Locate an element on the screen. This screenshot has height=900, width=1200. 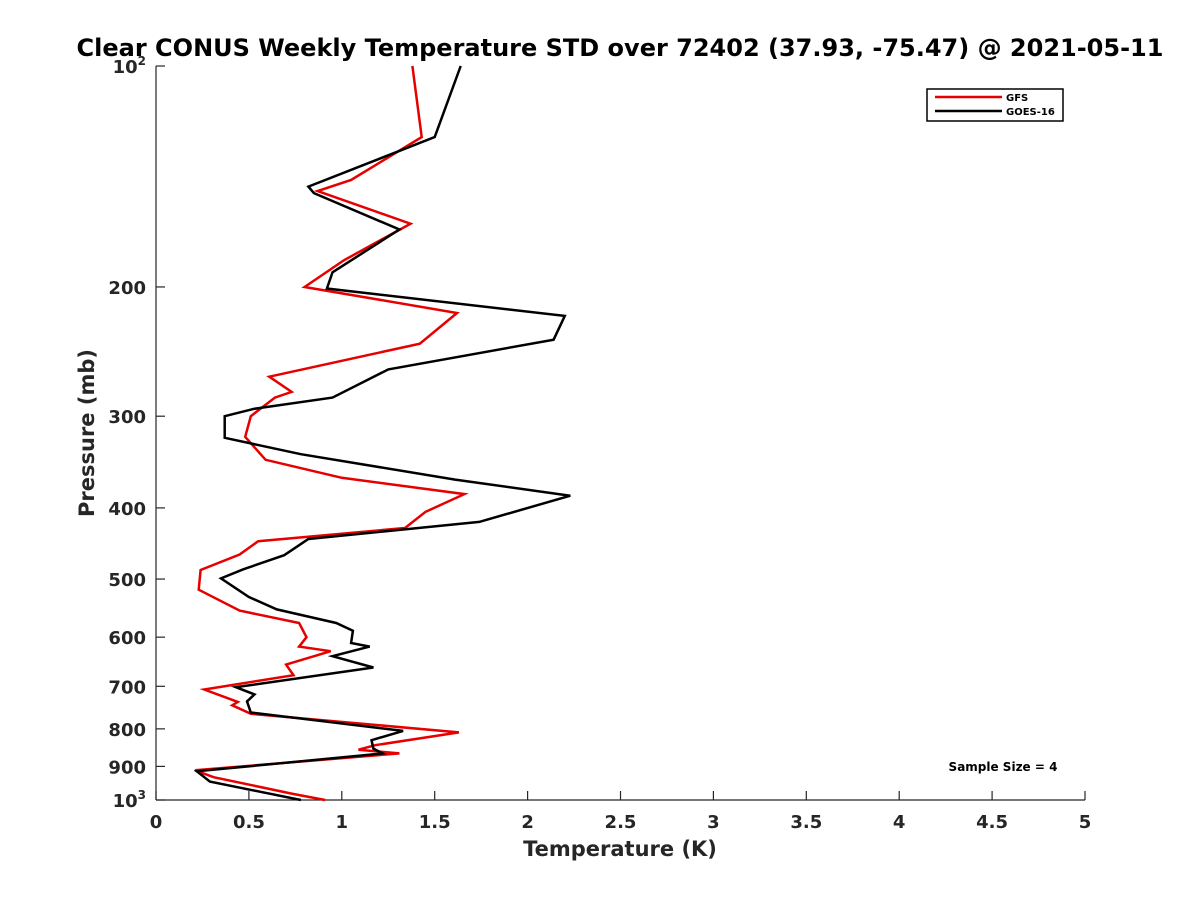
x-tick-label: 0 is located at coordinates (156, 822).